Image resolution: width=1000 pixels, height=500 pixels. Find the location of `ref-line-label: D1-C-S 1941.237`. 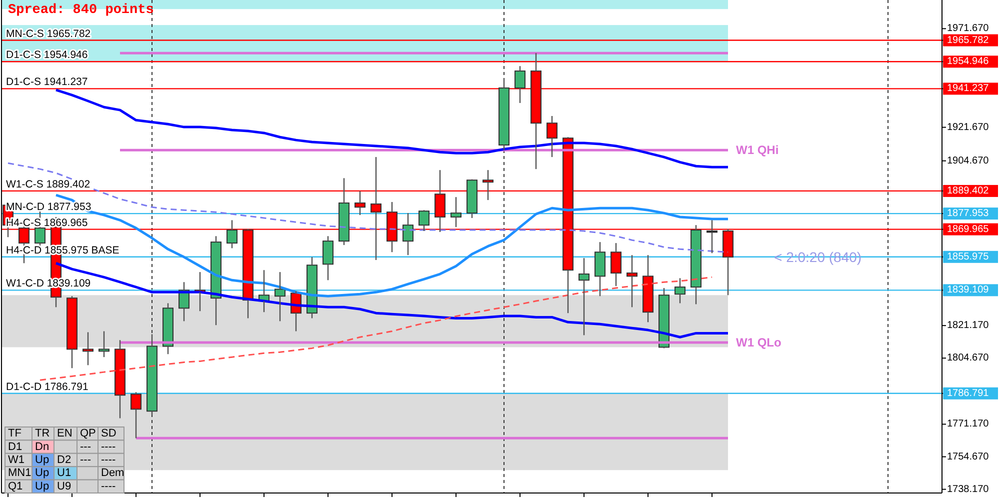

ref-line-label: D1-C-S 1941.237 is located at coordinates (47, 82).